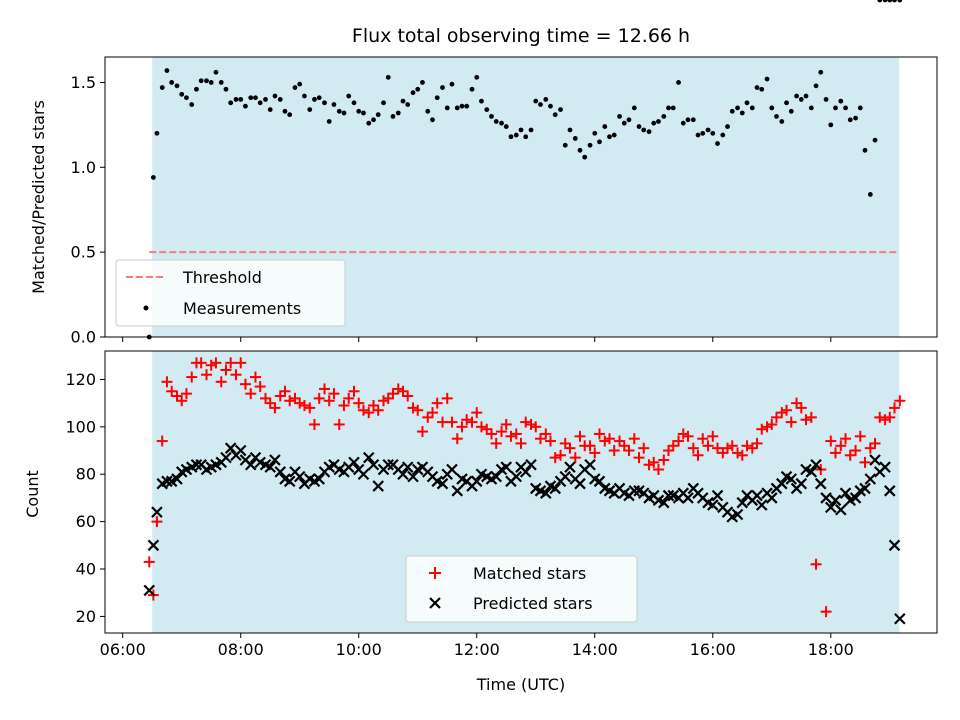 The width and height of the screenshot is (960, 720). Describe the element at coordinates (123, 649) in the screenshot. I see `x-tick-label: 06:00` at that location.